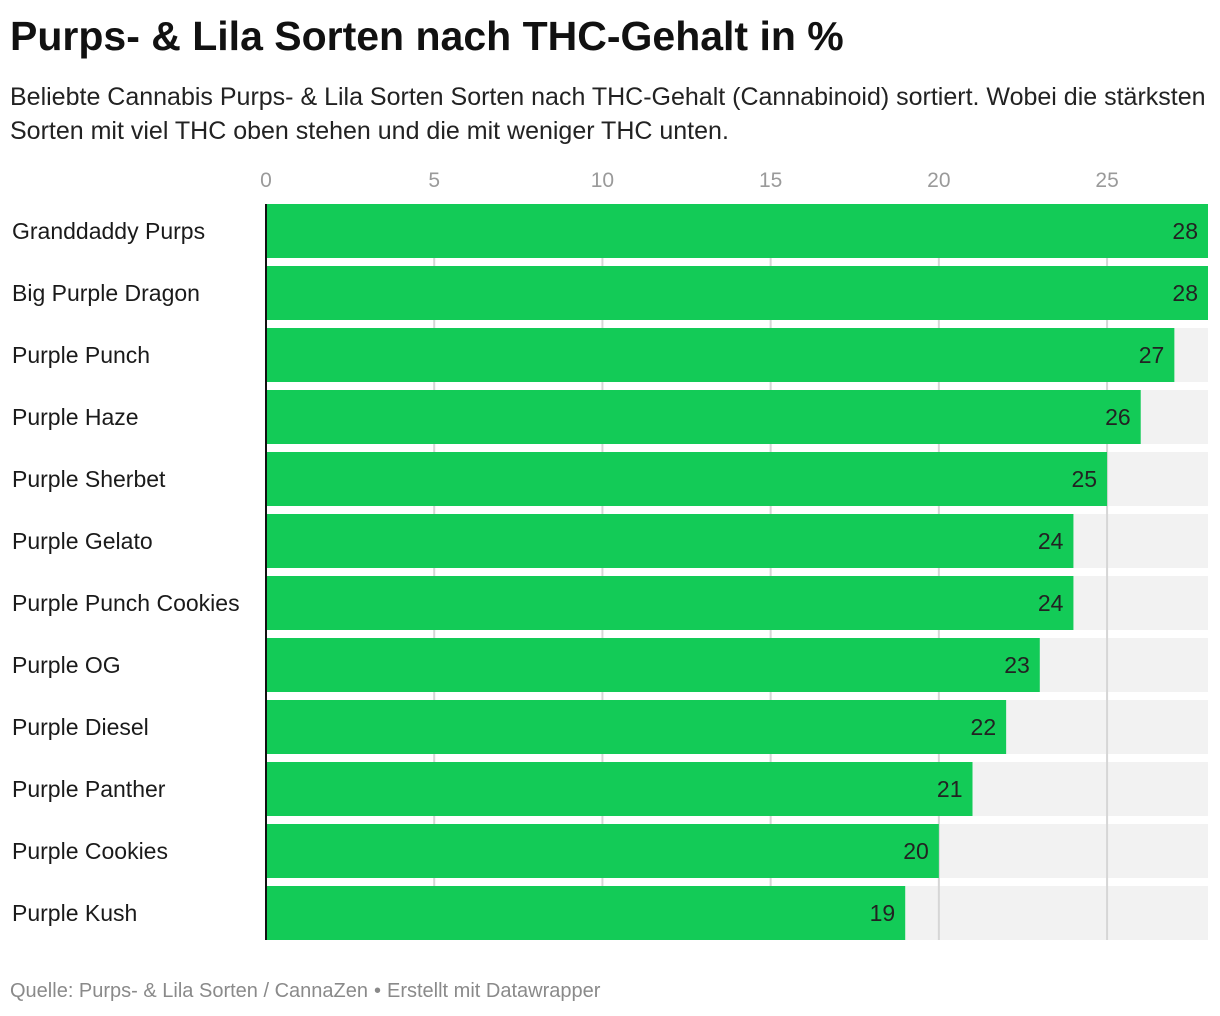 This screenshot has width=1220, height=1016. I want to click on value-label: 20, so click(916, 851).